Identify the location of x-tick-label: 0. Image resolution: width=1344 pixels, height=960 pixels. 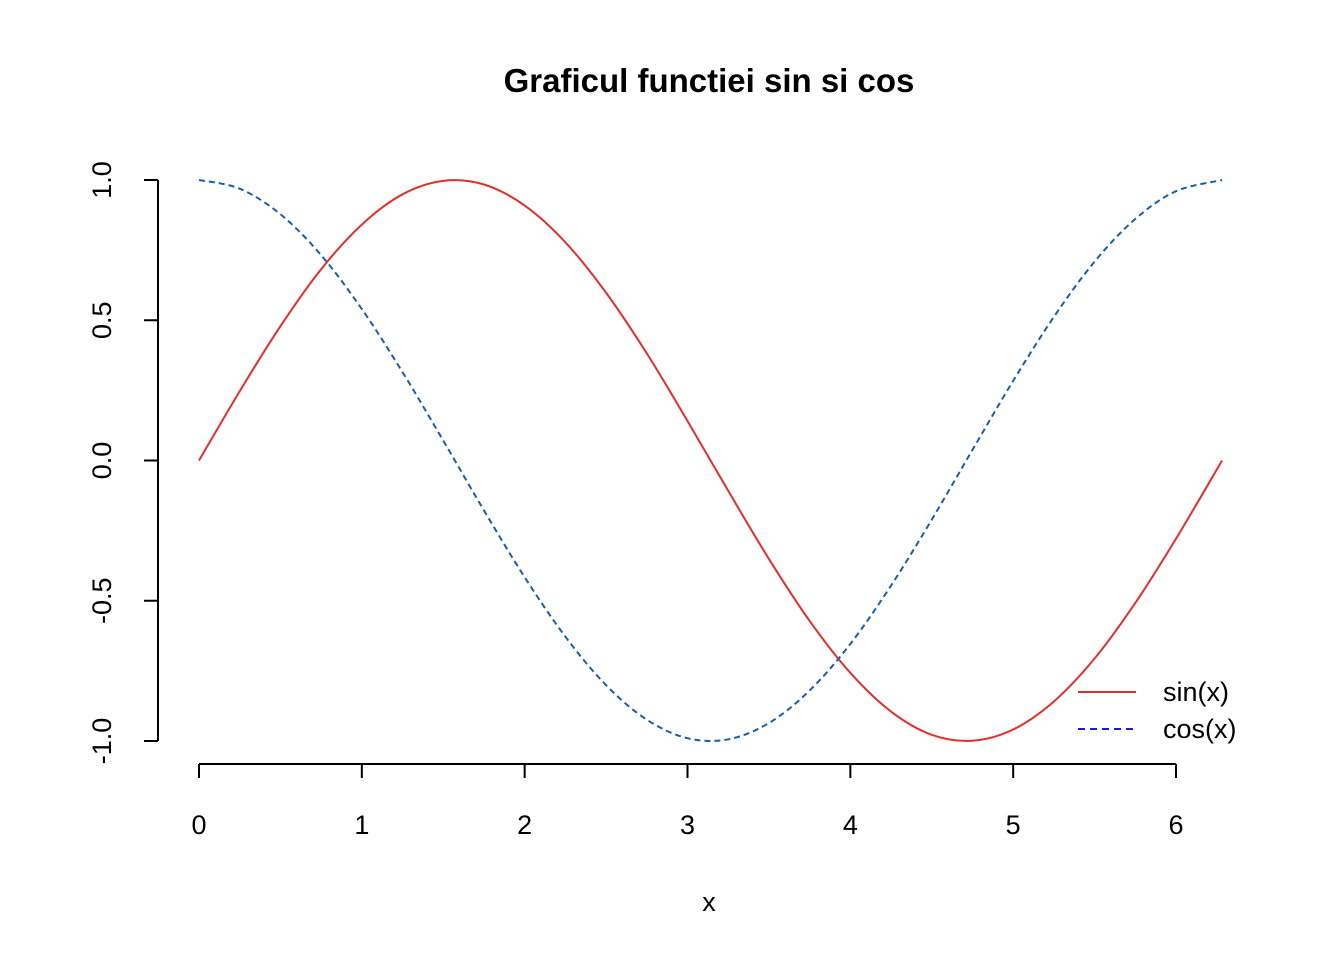
(198, 825).